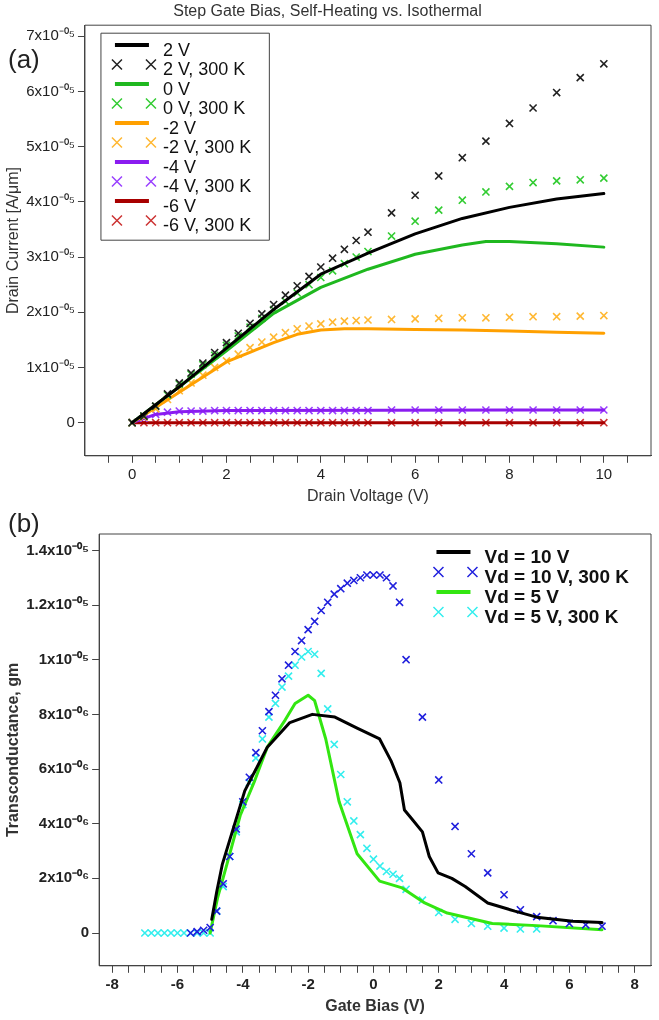  Describe the element at coordinates (176, 49) in the screenshot. I see `legend-label: 2 V` at that location.